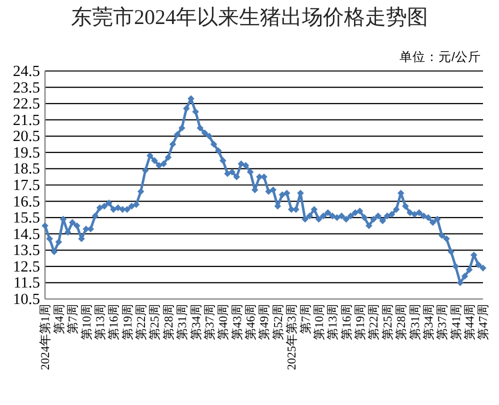  What do you see at coordinates (26, 251) in the screenshot?
I see `ytick-label: 13.5` at bounding box center [26, 251].